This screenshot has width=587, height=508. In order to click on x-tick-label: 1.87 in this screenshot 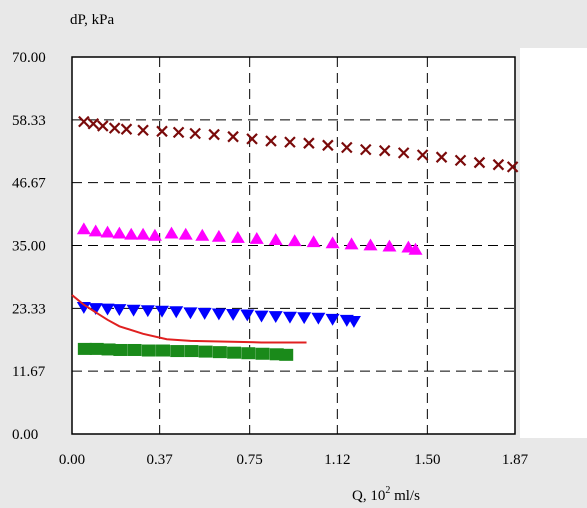, I will do `click(515, 460)`.